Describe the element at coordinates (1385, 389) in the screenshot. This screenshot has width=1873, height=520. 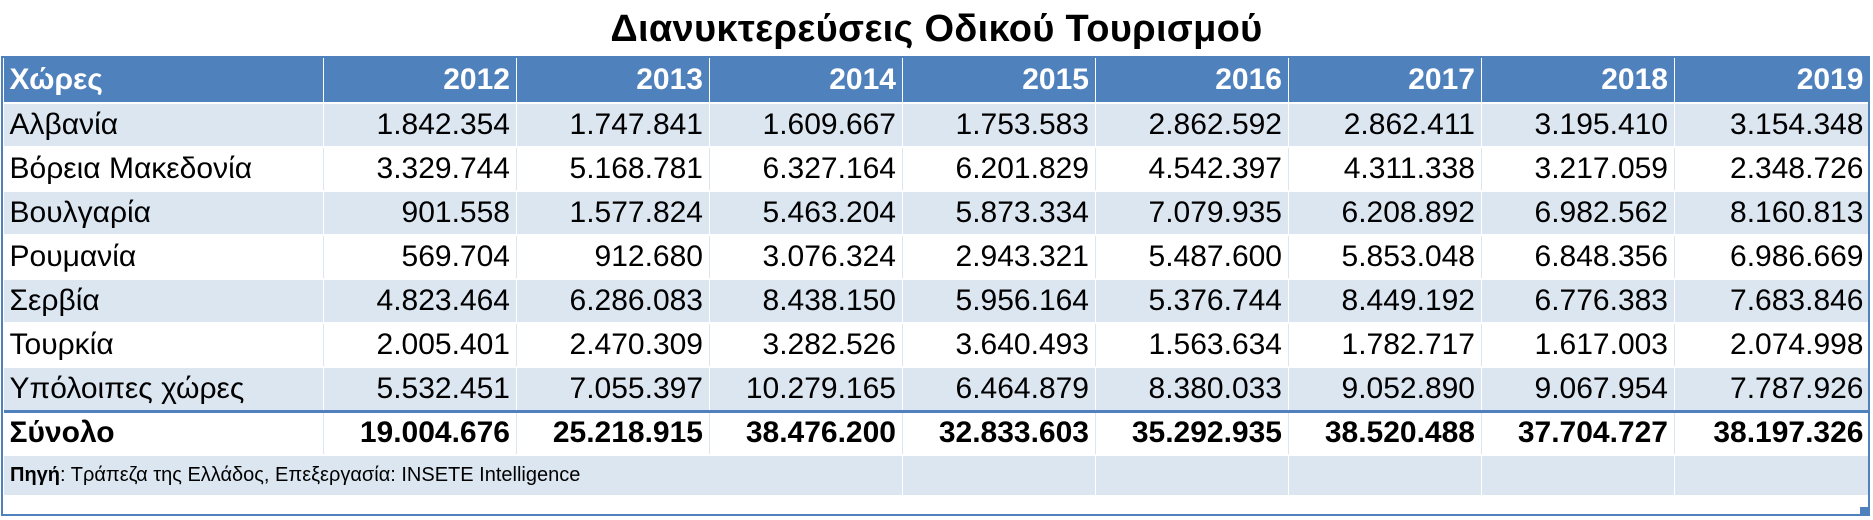
I see `cell-value: 9.052.890` at that location.